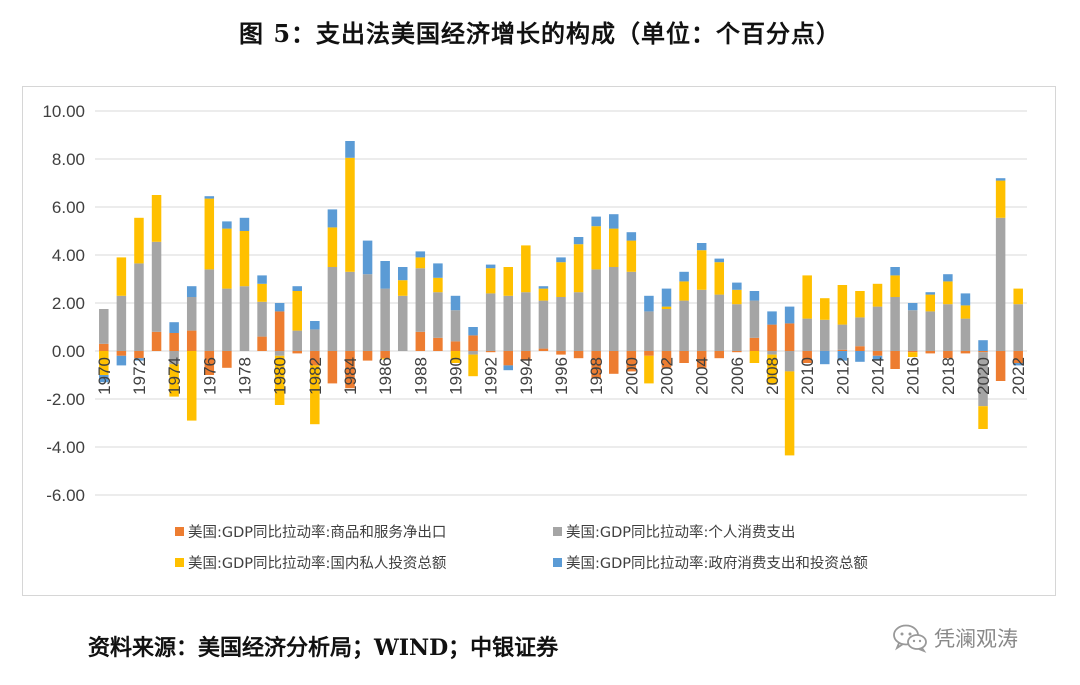 This screenshot has width=1080, height=685. Describe the element at coordinates (350, 376) in the screenshot. I see `x-tick-label: 1984` at that location.